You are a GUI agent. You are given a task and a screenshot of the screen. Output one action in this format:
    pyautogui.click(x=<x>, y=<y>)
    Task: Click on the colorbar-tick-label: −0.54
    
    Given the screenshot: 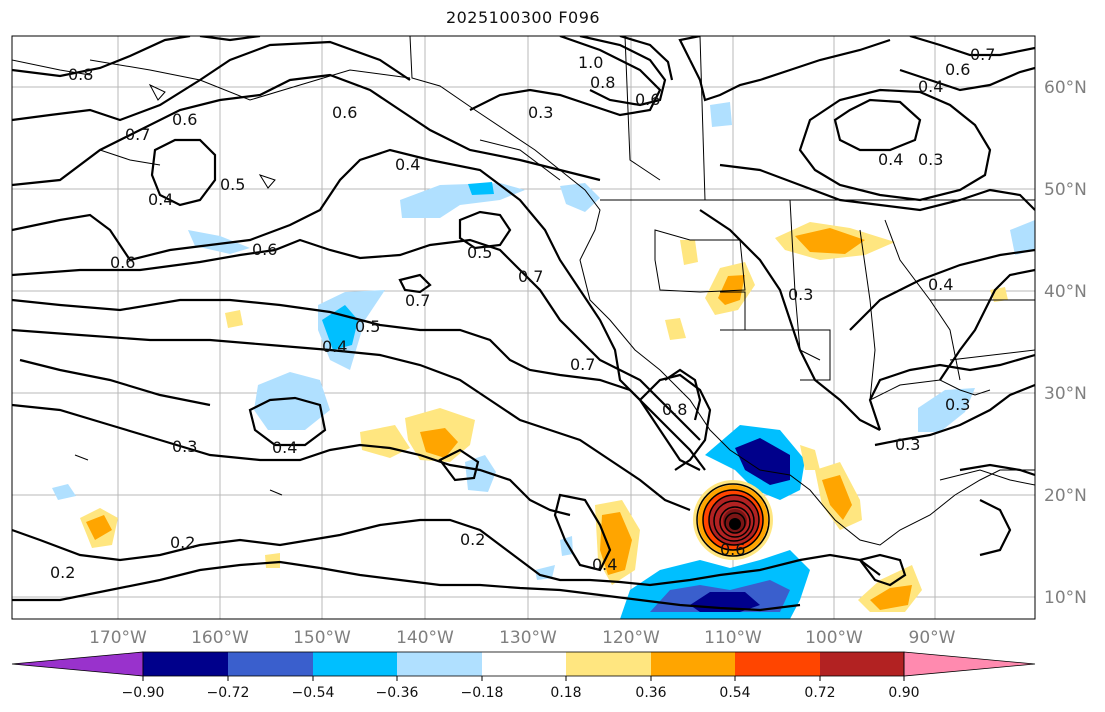 What is the action you would take?
    pyautogui.click(x=313, y=693)
    